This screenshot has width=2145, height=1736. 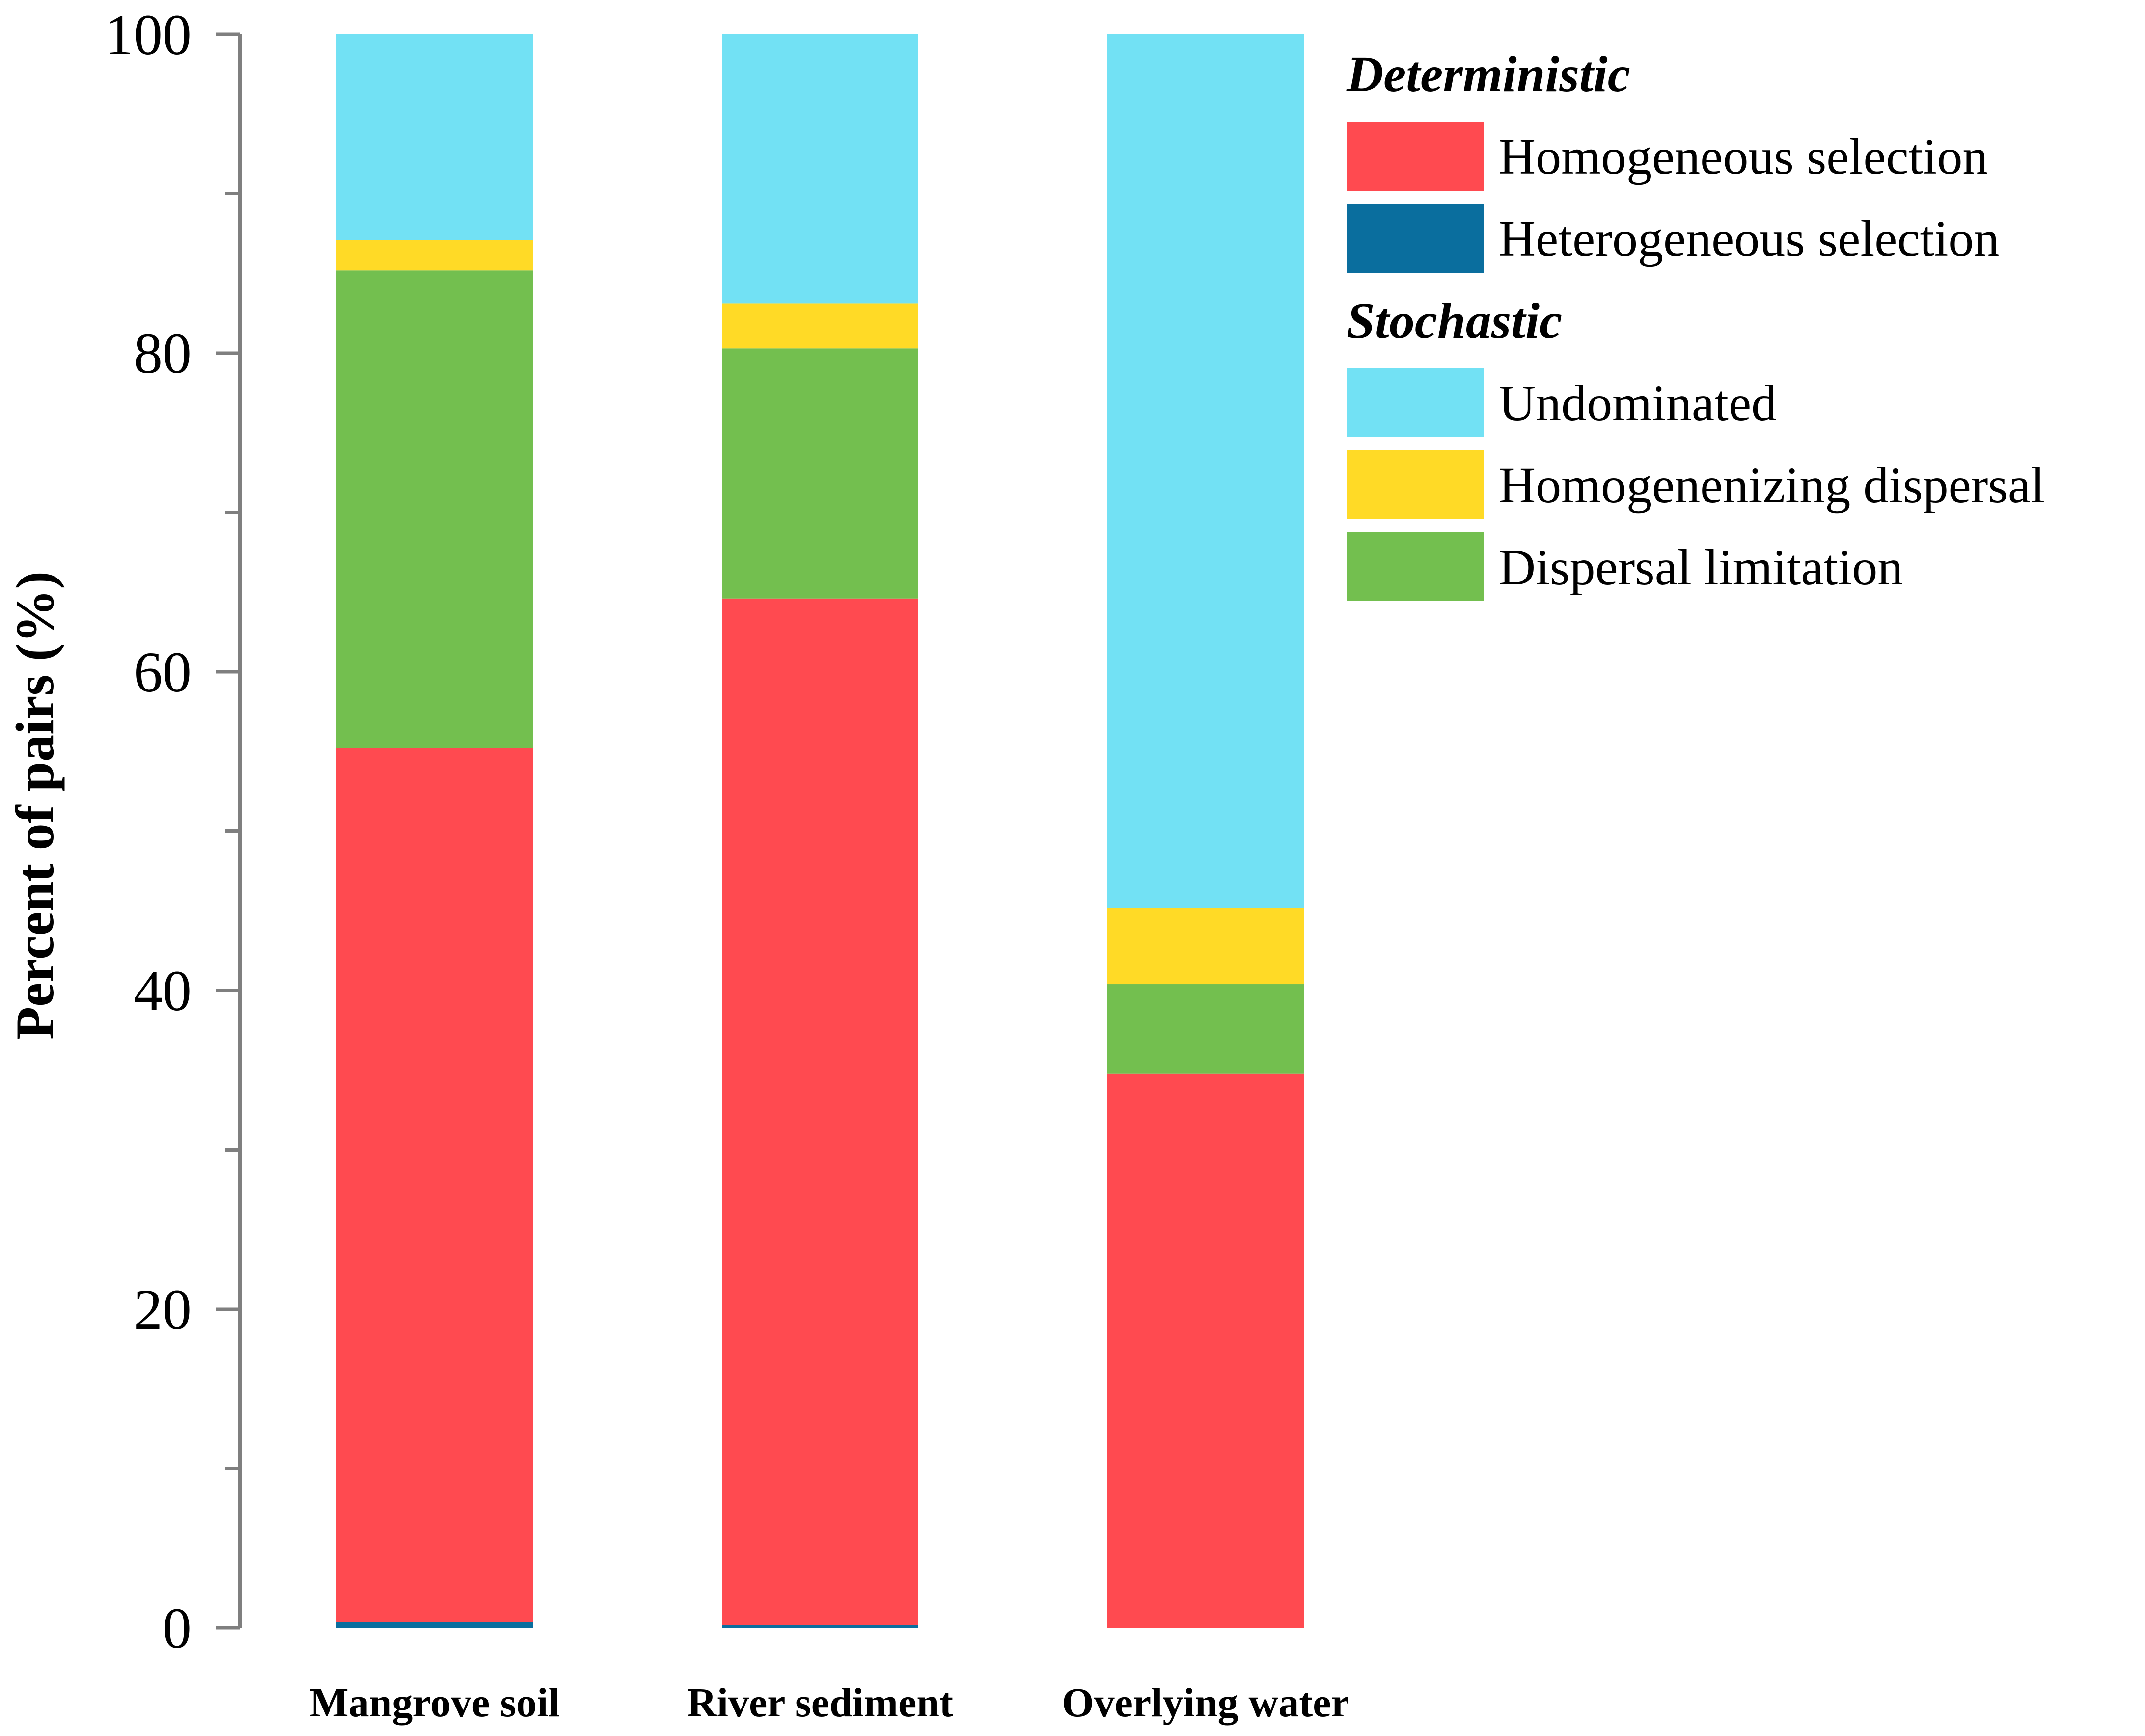 What do you see at coordinates (1415, 156) in the screenshot?
I see `legend-swatch-homogeneous-selection` at bounding box center [1415, 156].